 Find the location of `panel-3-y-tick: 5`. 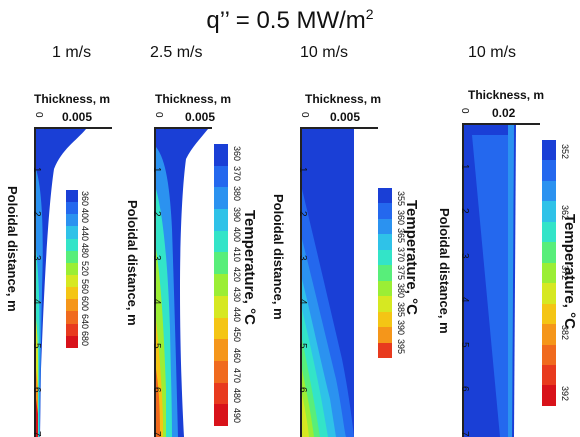

panel-3-y-tick: 5 is located at coordinates (302, 346).